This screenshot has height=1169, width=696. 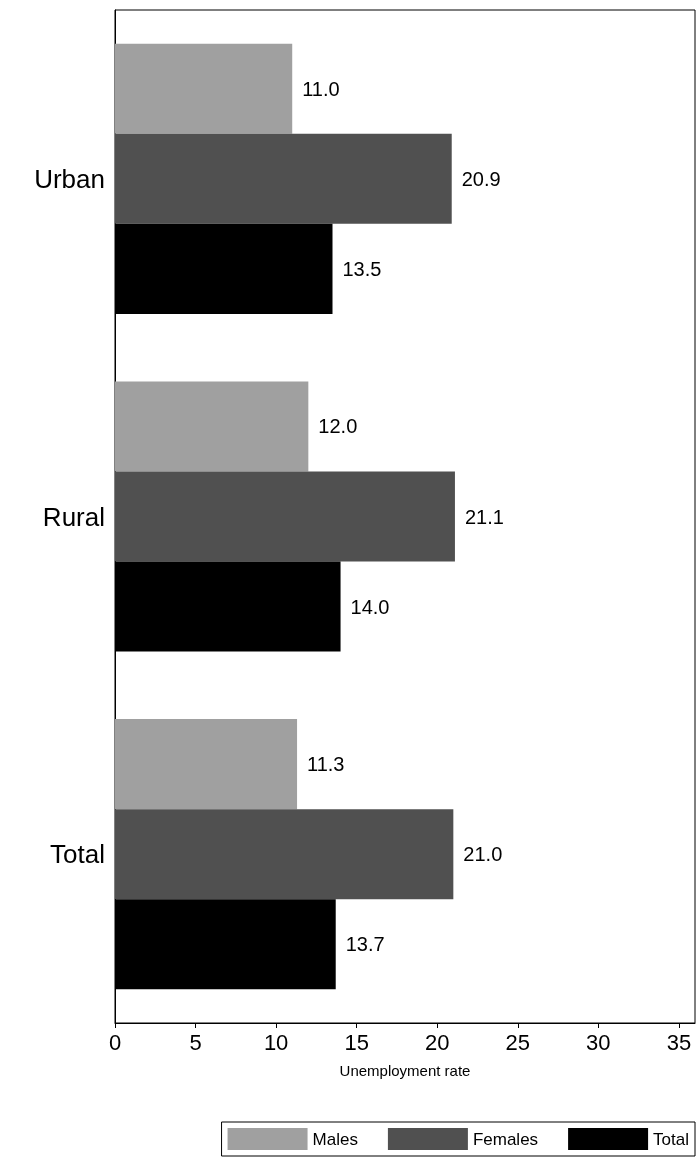 What do you see at coordinates (195, 1042) in the screenshot?
I see `x-tick-label: 5` at bounding box center [195, 1042].